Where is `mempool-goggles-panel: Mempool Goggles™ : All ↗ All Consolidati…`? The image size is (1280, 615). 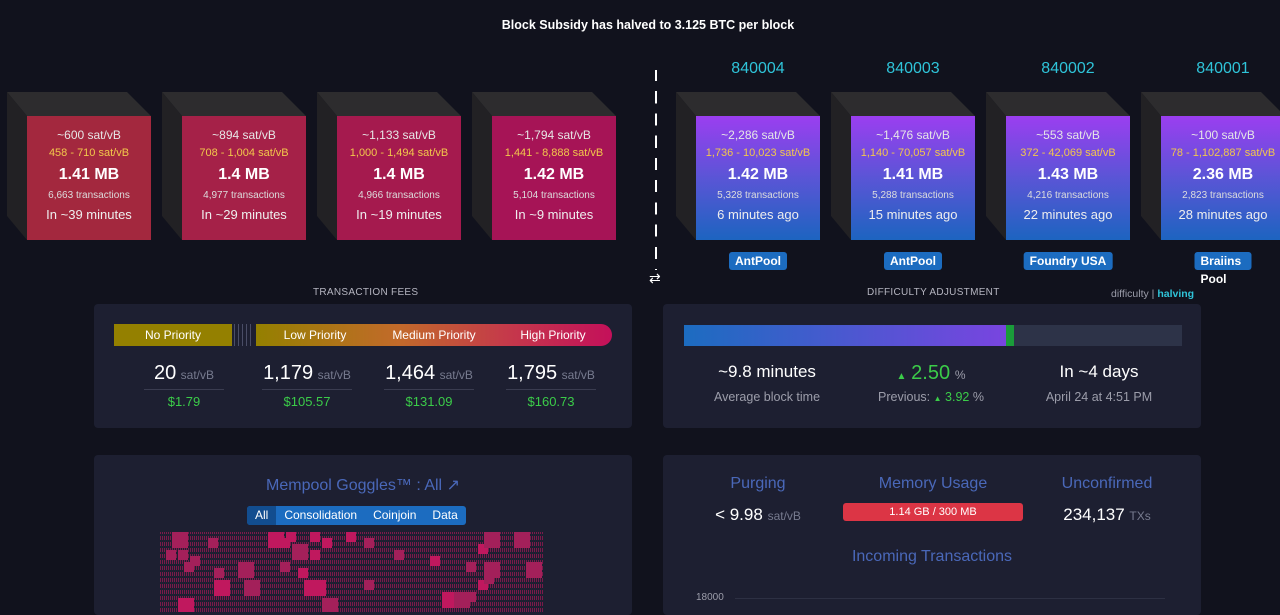 mempool-goggles-panel: Mempool Goggles™ : All ↗ All Consolidati… is located at coordinates (363, 535).